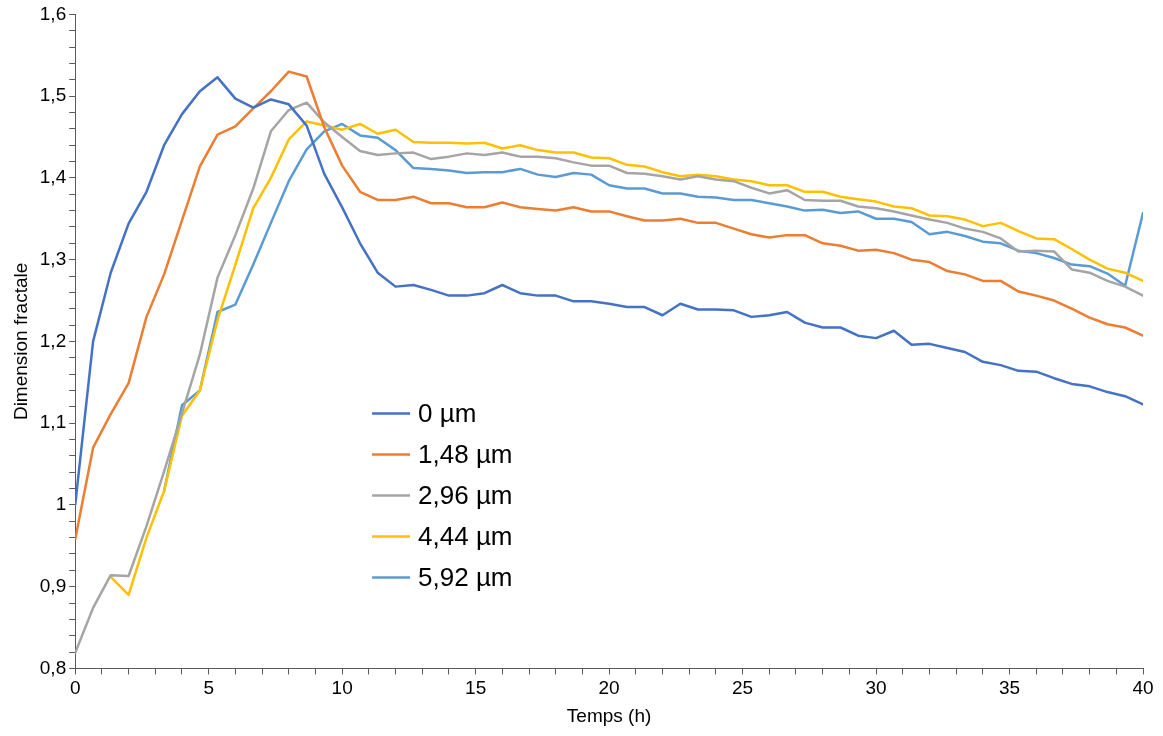 The height and width of the screenshot is (736, 1163). I want to click on y-tick-label: 1,1, so click(53, 422).